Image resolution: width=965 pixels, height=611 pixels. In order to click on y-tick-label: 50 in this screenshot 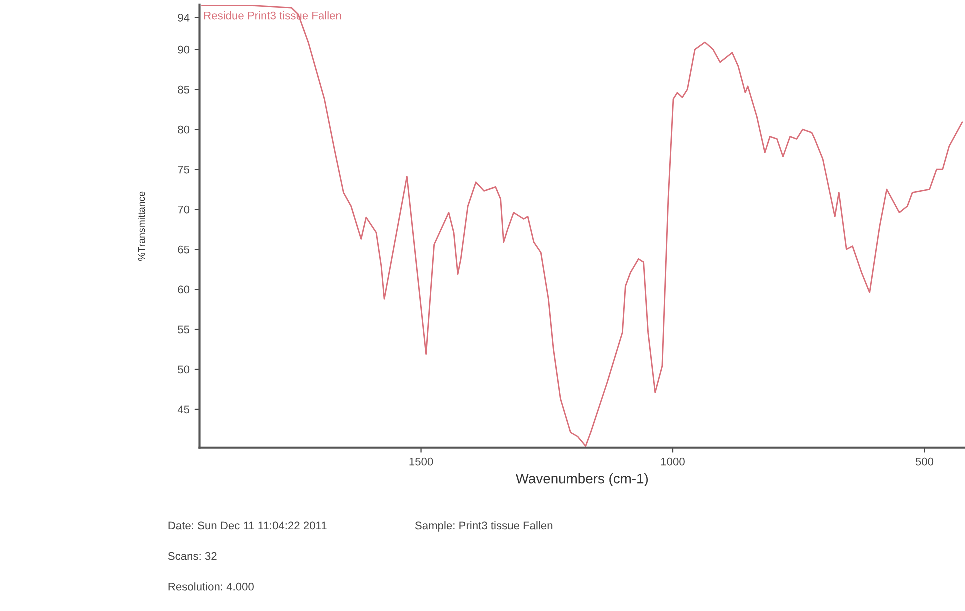, I will do `click(184, 370)`.